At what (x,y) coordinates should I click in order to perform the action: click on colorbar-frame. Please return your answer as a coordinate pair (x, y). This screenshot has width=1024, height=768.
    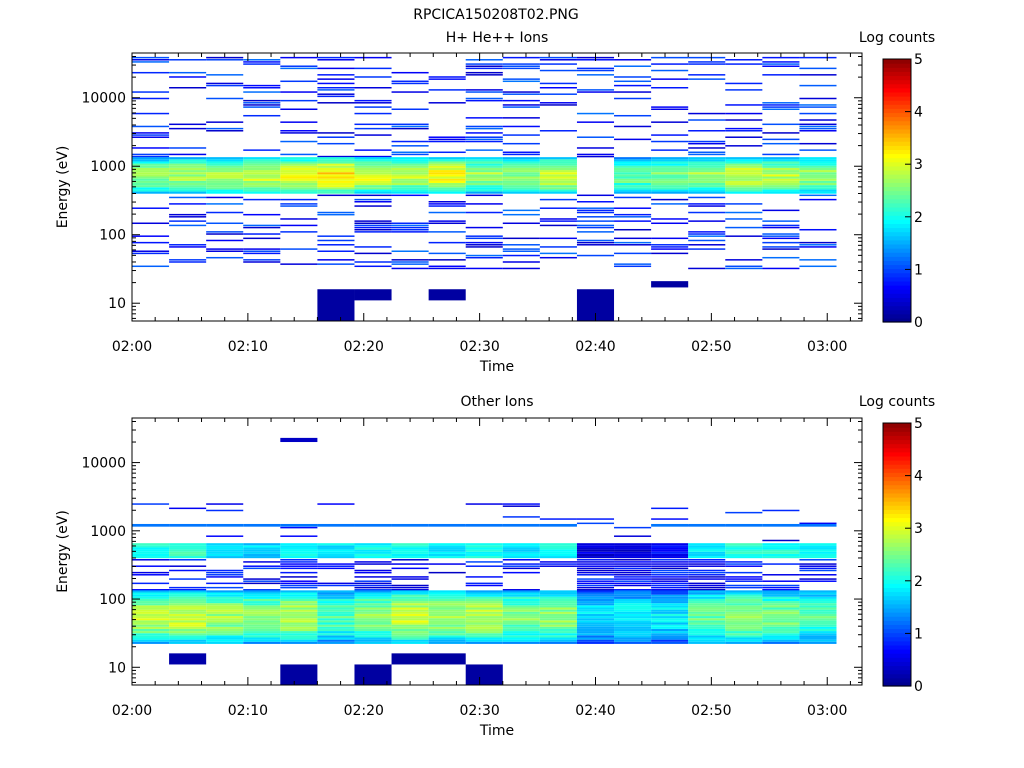
    Looking at the image, I should click on (897, 190).